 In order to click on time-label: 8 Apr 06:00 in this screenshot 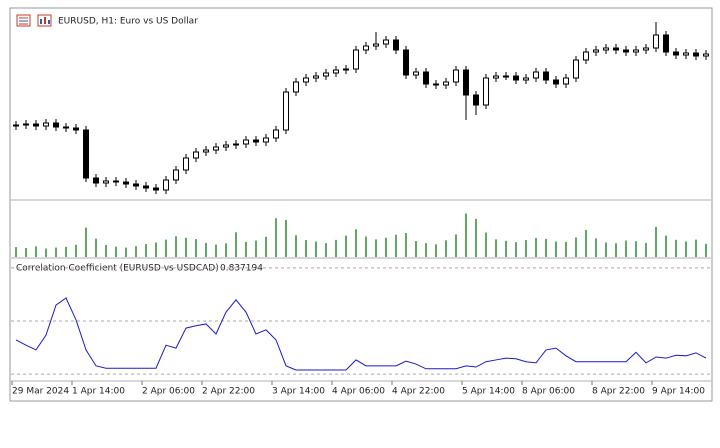, I will do `click(548, 392)`.